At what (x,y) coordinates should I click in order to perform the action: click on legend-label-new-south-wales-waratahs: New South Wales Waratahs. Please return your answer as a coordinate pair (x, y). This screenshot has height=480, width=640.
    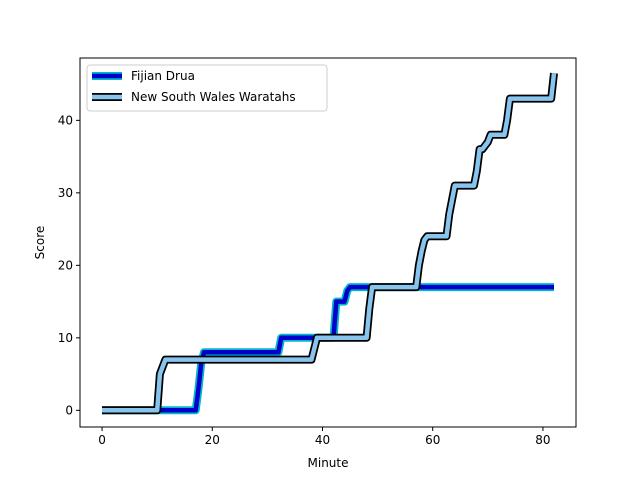
    Looking at the image, I should click on (213, 97).